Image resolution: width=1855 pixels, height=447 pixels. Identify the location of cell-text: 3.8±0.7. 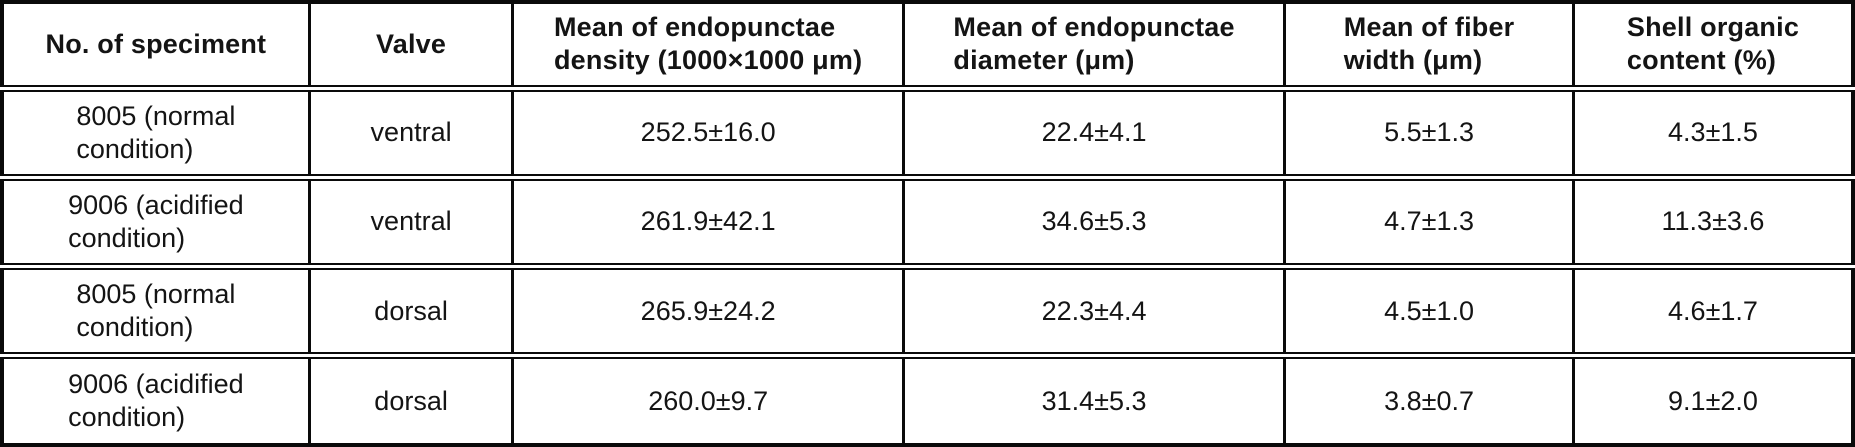
(1429, 400).